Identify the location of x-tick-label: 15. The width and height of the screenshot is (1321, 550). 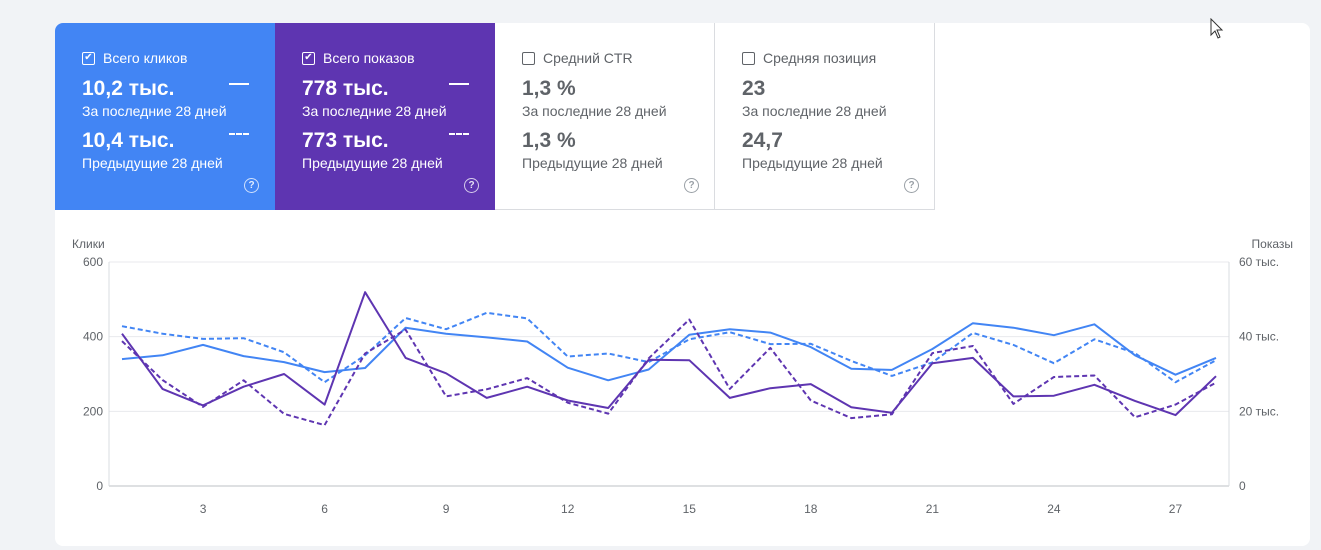
(690, 509).